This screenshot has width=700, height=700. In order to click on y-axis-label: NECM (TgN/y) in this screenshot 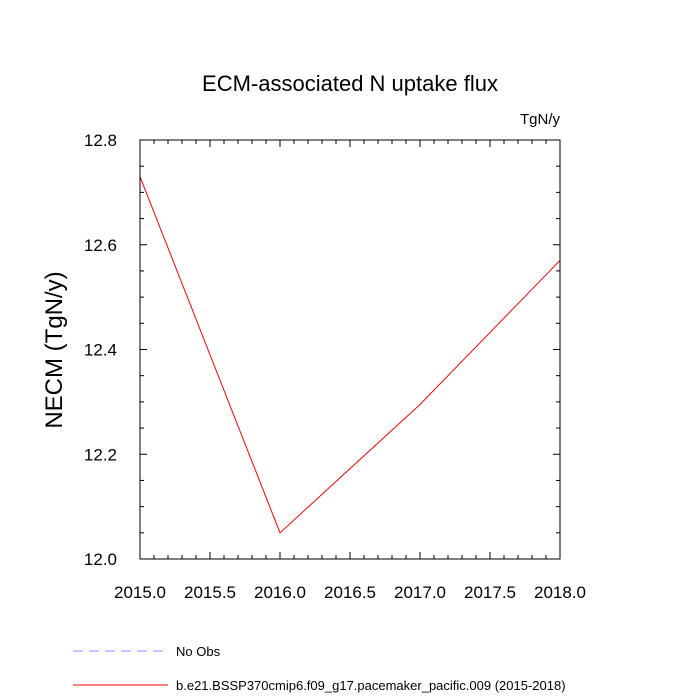, I will do `click(54, 349)`.